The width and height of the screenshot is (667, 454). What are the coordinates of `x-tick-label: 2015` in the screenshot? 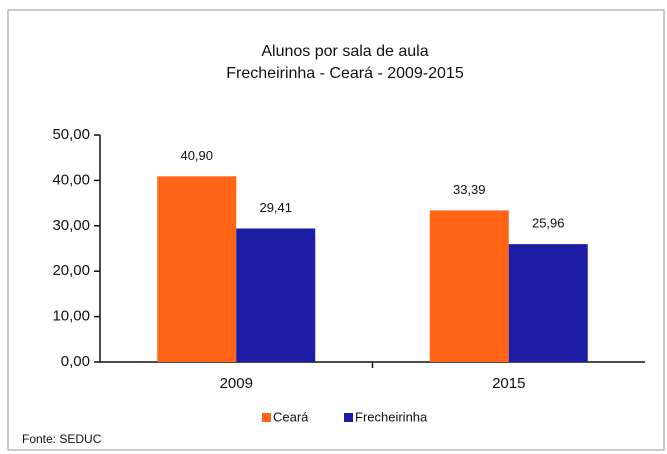 It's located at (508, 383).